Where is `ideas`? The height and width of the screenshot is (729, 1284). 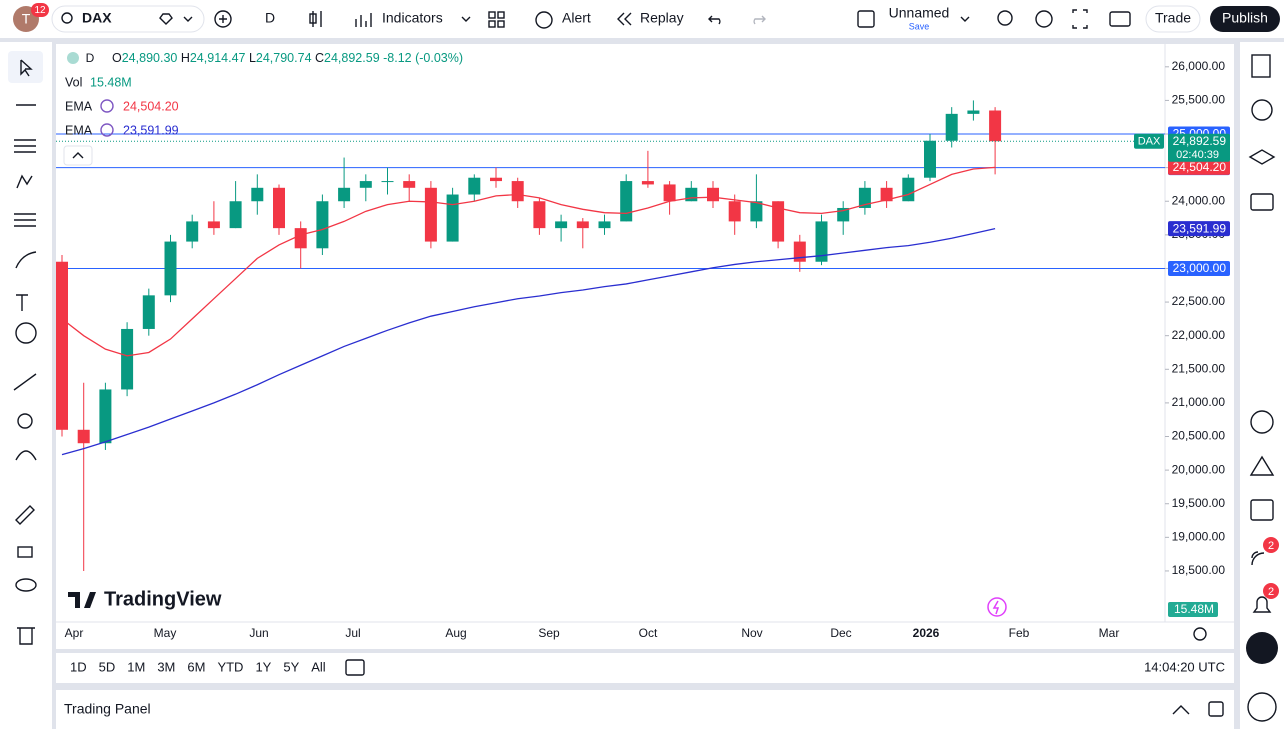 ideas is located at coordinates (1262, 422).